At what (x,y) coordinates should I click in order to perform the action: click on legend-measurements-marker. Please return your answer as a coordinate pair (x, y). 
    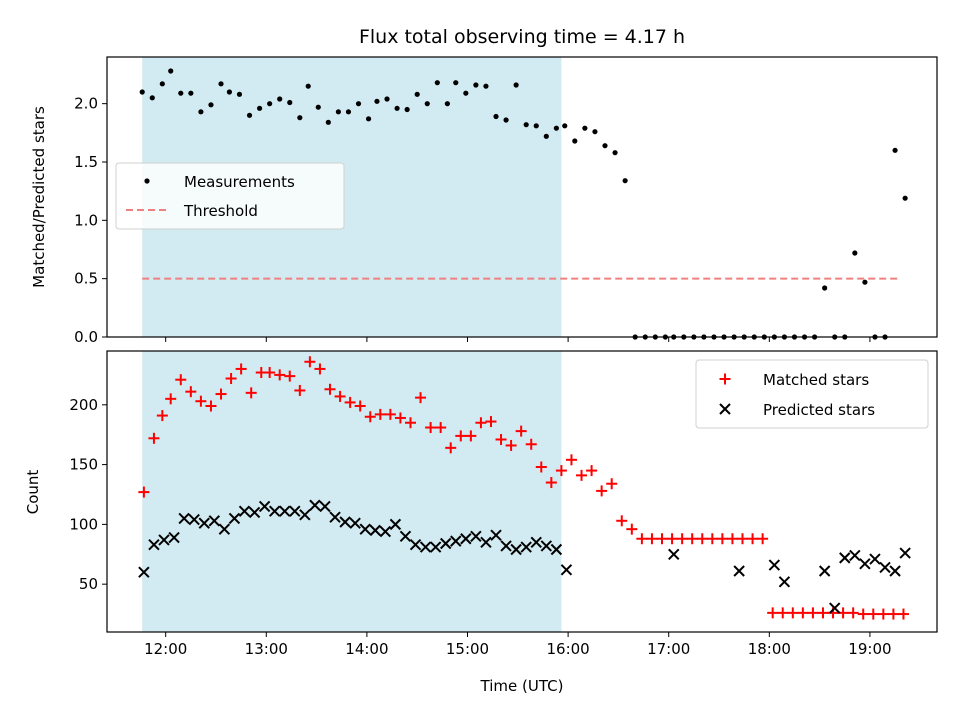
    Looking at the image, I should click on (147, 181).